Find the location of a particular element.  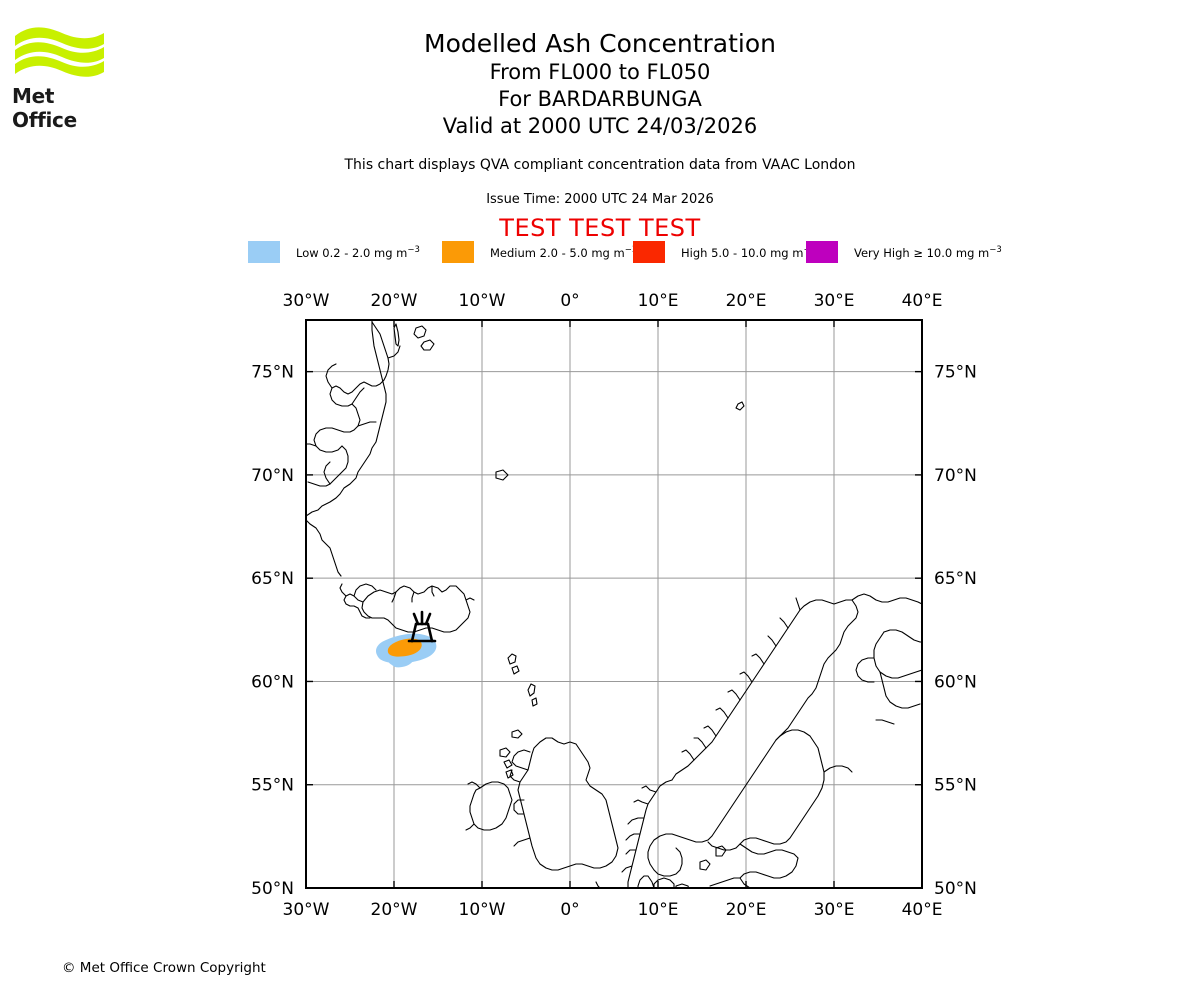

lat-tick-left-3: 60°N is located at coordinates (272, 682).